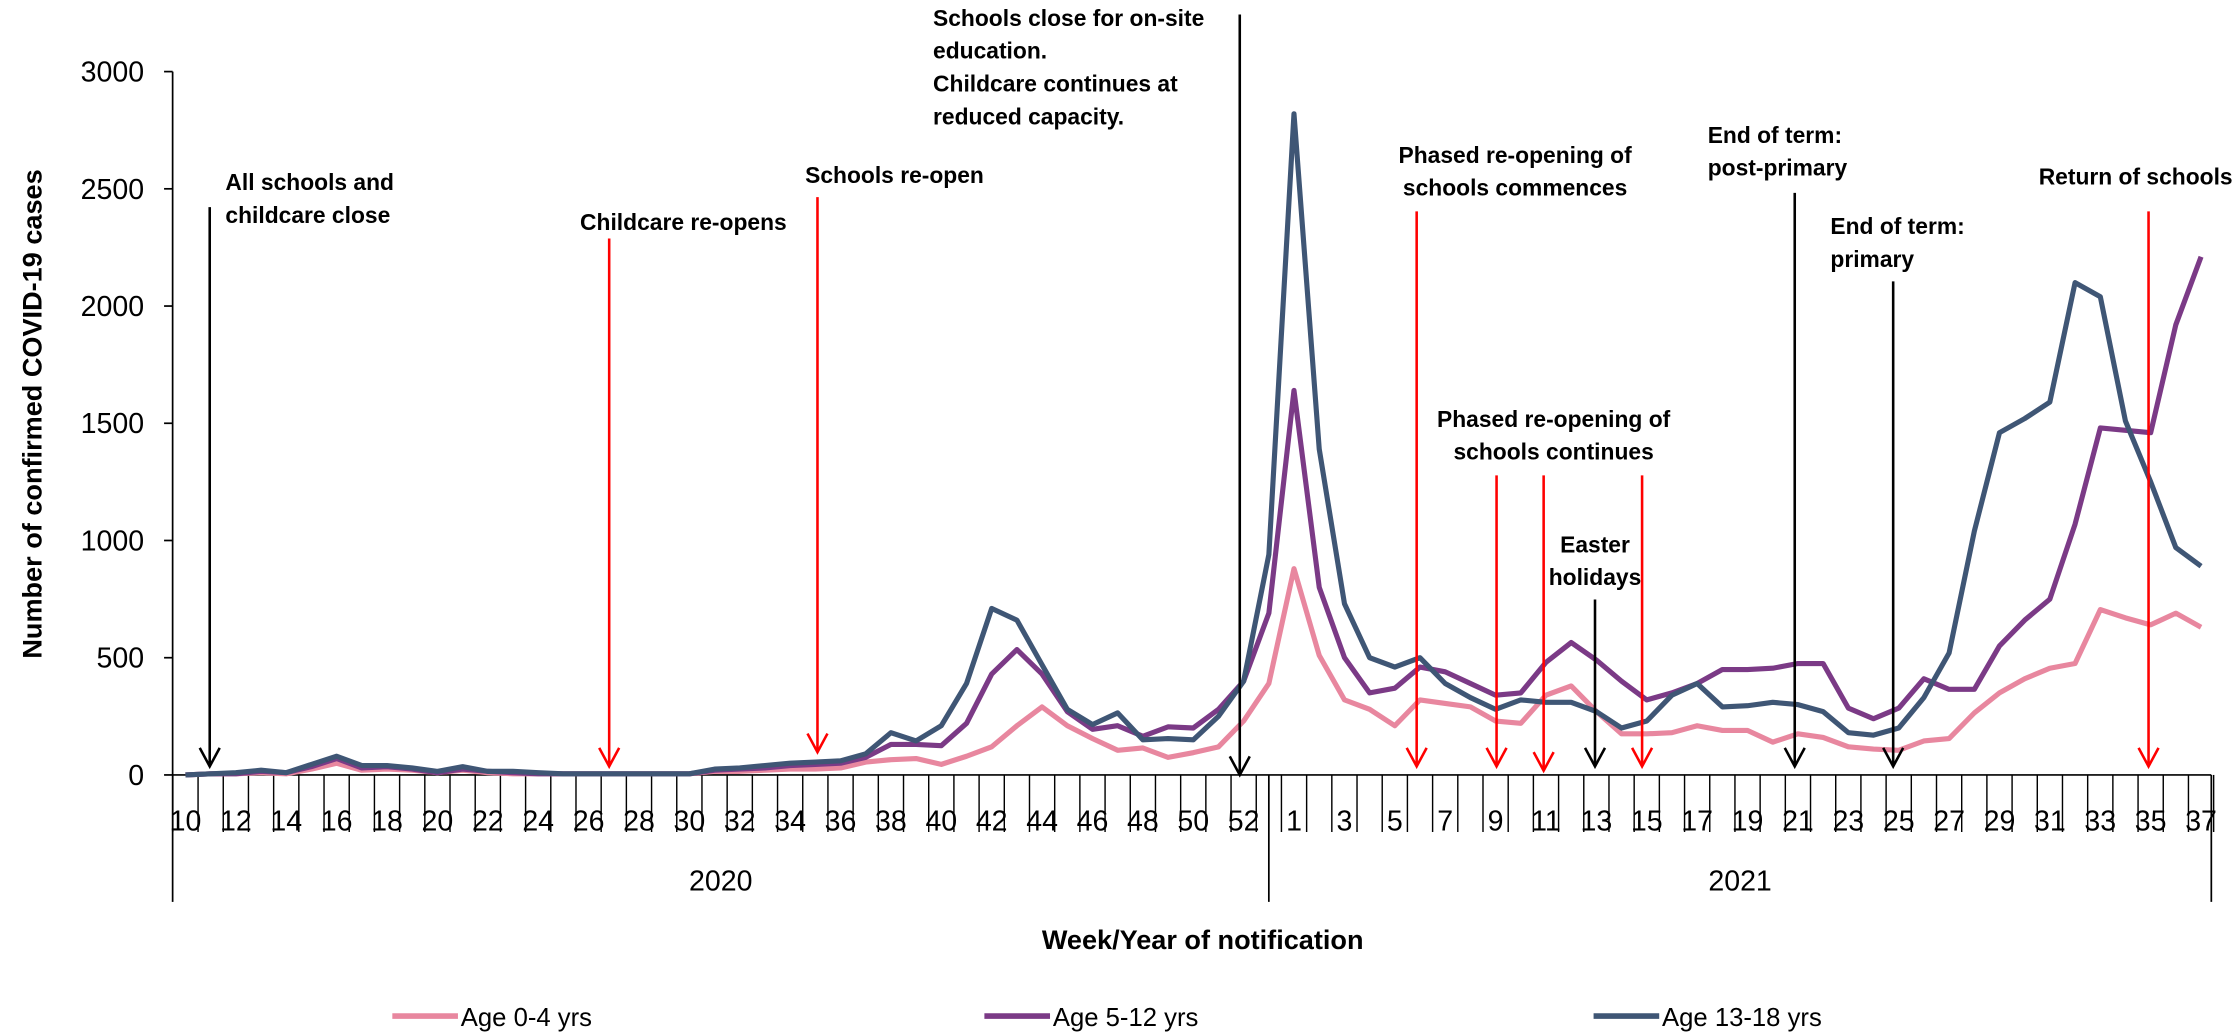  Describe the element at coordinates (136, 776) in the screenshot. I see `y-tick-label: 0` at that location.